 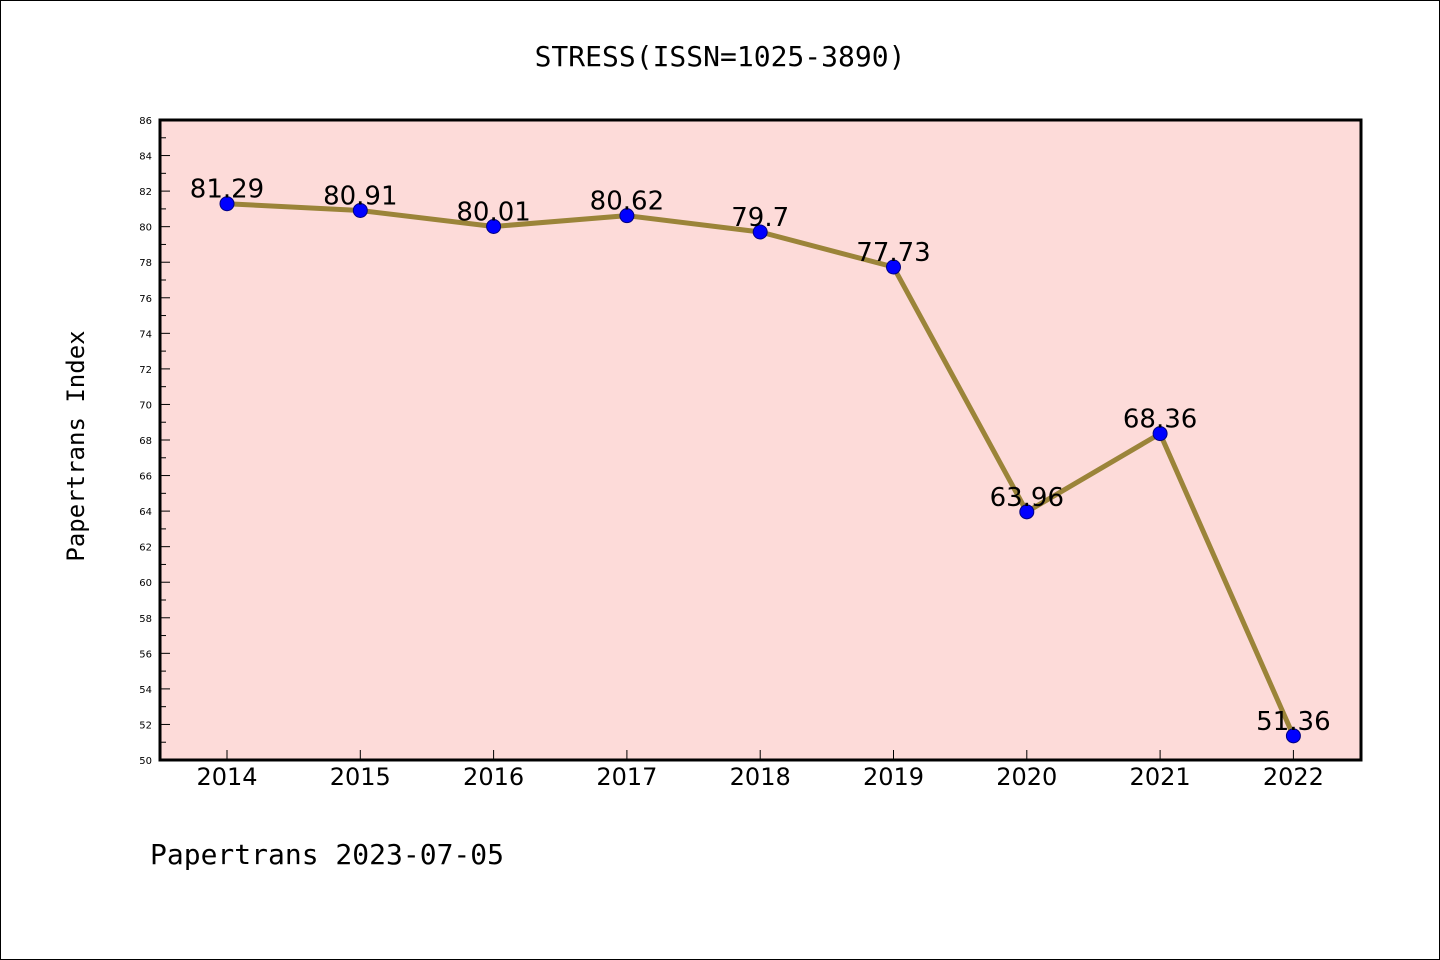 I want to click on x-tick-label: 2015, so click(x=360, y=777).